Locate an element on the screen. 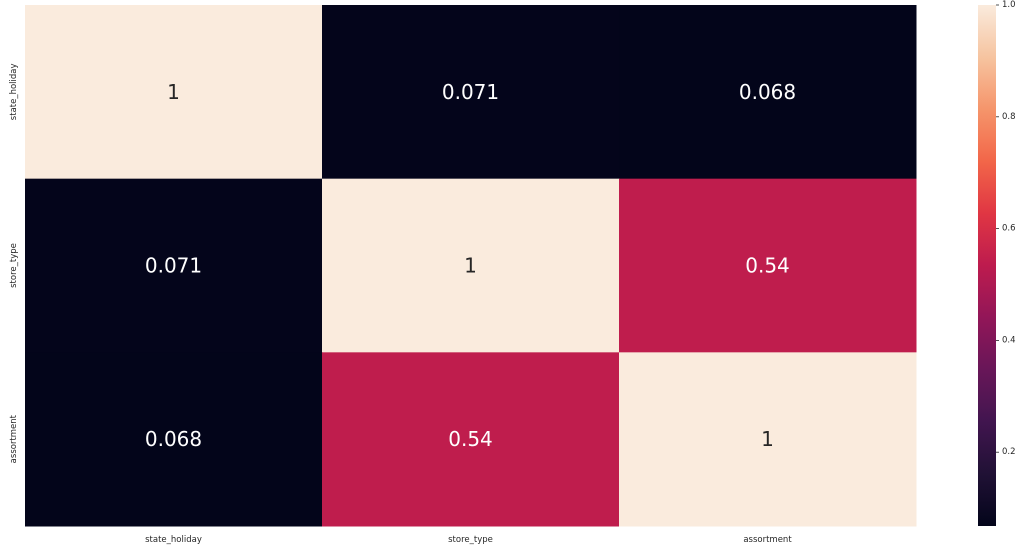 Image resolution: width=1035 pixels, height=550 pixels. x-tick-label: state_holiday is located at coordinates (173, 540).